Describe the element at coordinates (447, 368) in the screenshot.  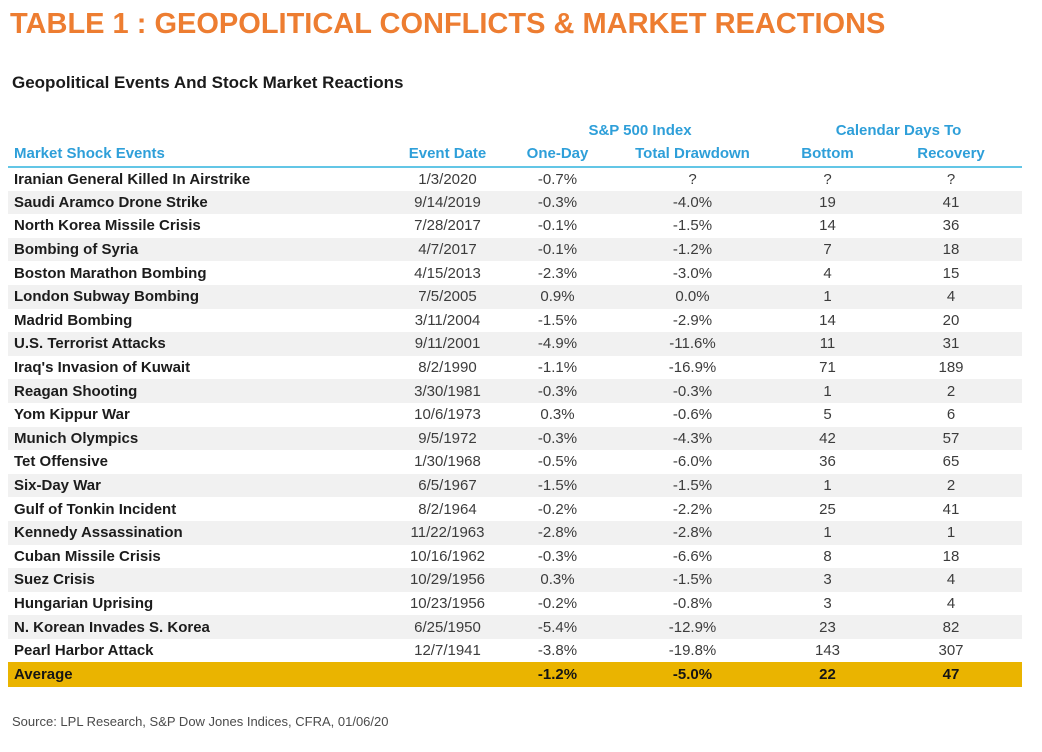
I see `event-date-cell: 8/2/1990` at that location.